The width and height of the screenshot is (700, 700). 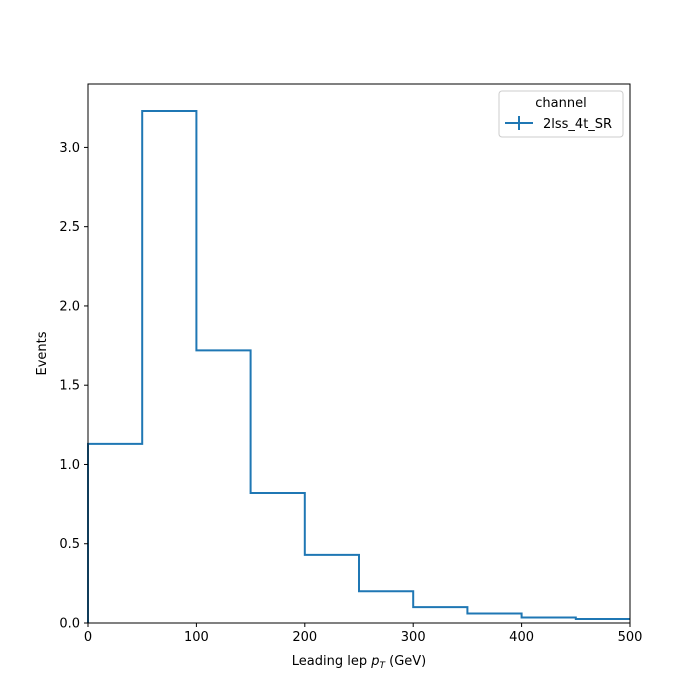 I want to click on x-tick-label: 400, so click(x=521, y=637).